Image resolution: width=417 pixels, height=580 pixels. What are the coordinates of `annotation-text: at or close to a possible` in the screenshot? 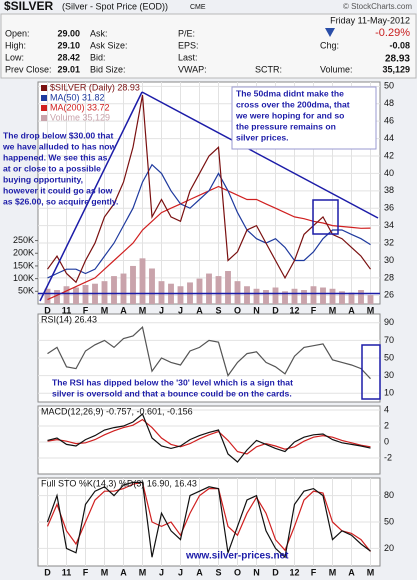 It's located at (52, 168).